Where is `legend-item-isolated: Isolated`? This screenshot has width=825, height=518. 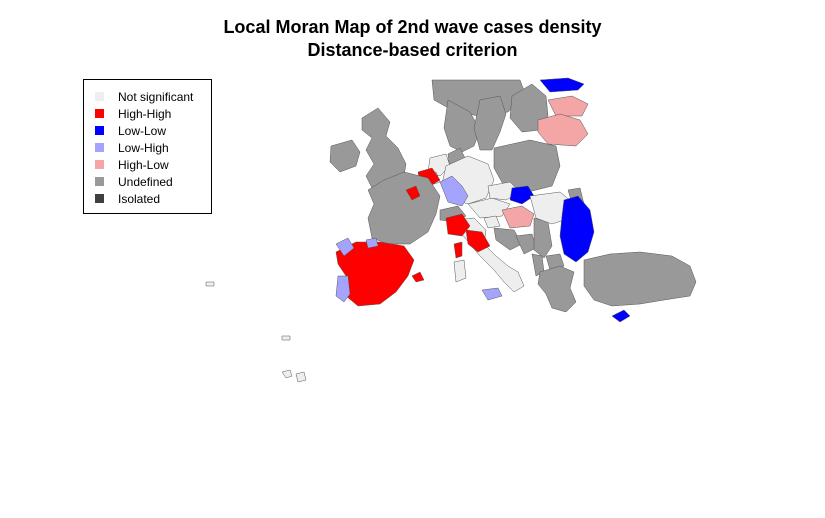 legend-item-isolated: Isolated is located at coordinates (147, 198).